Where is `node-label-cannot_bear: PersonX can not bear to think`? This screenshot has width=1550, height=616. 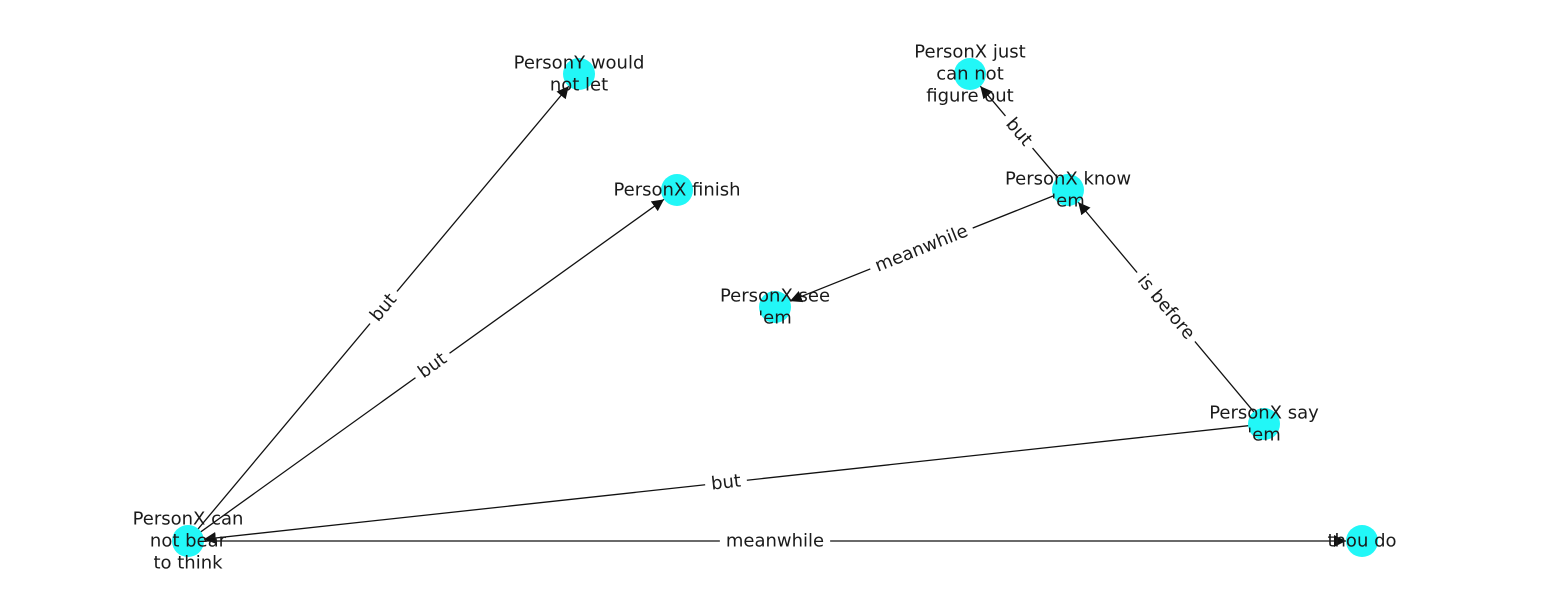
node-label-cannot_bear: PersonX can not bear to think is located at coordinates (188, 541).